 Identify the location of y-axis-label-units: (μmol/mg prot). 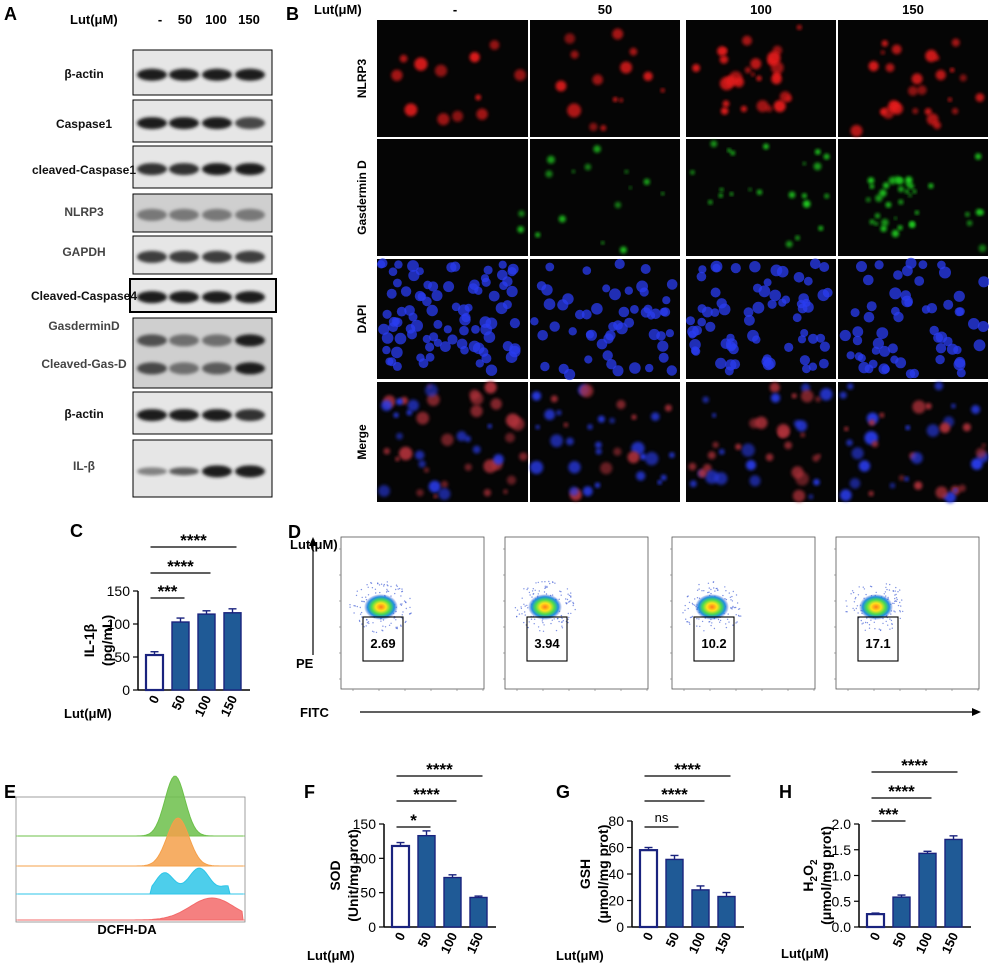
(603, 874).